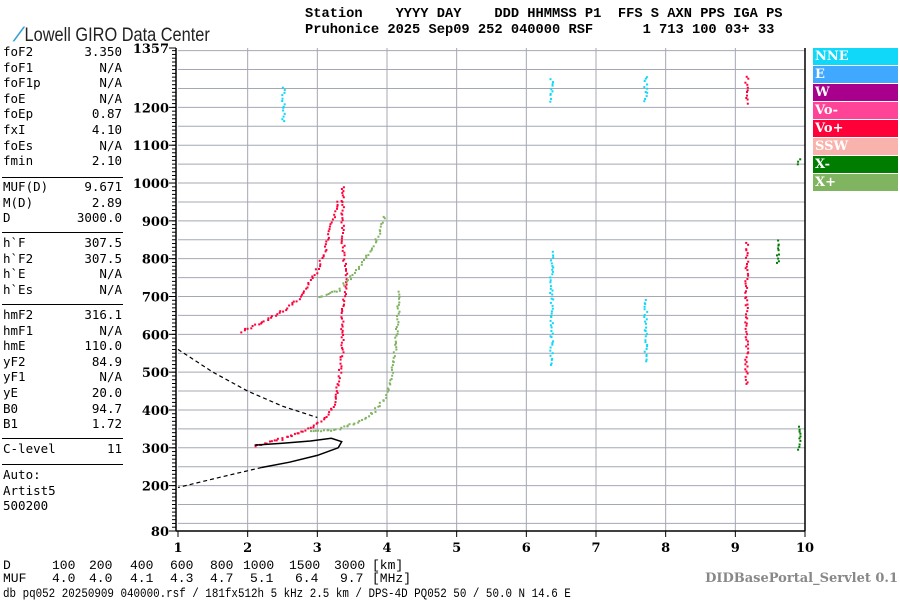 The image size is (900, 601). What do you see at coordinates (114, 448) in the screenshot?
I see `param-value: 11` at bounding box center [114, 448].